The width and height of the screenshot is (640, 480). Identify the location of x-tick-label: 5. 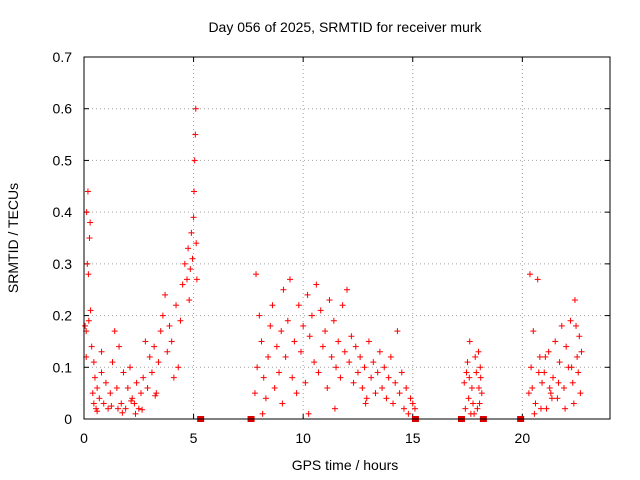
(194, 438).